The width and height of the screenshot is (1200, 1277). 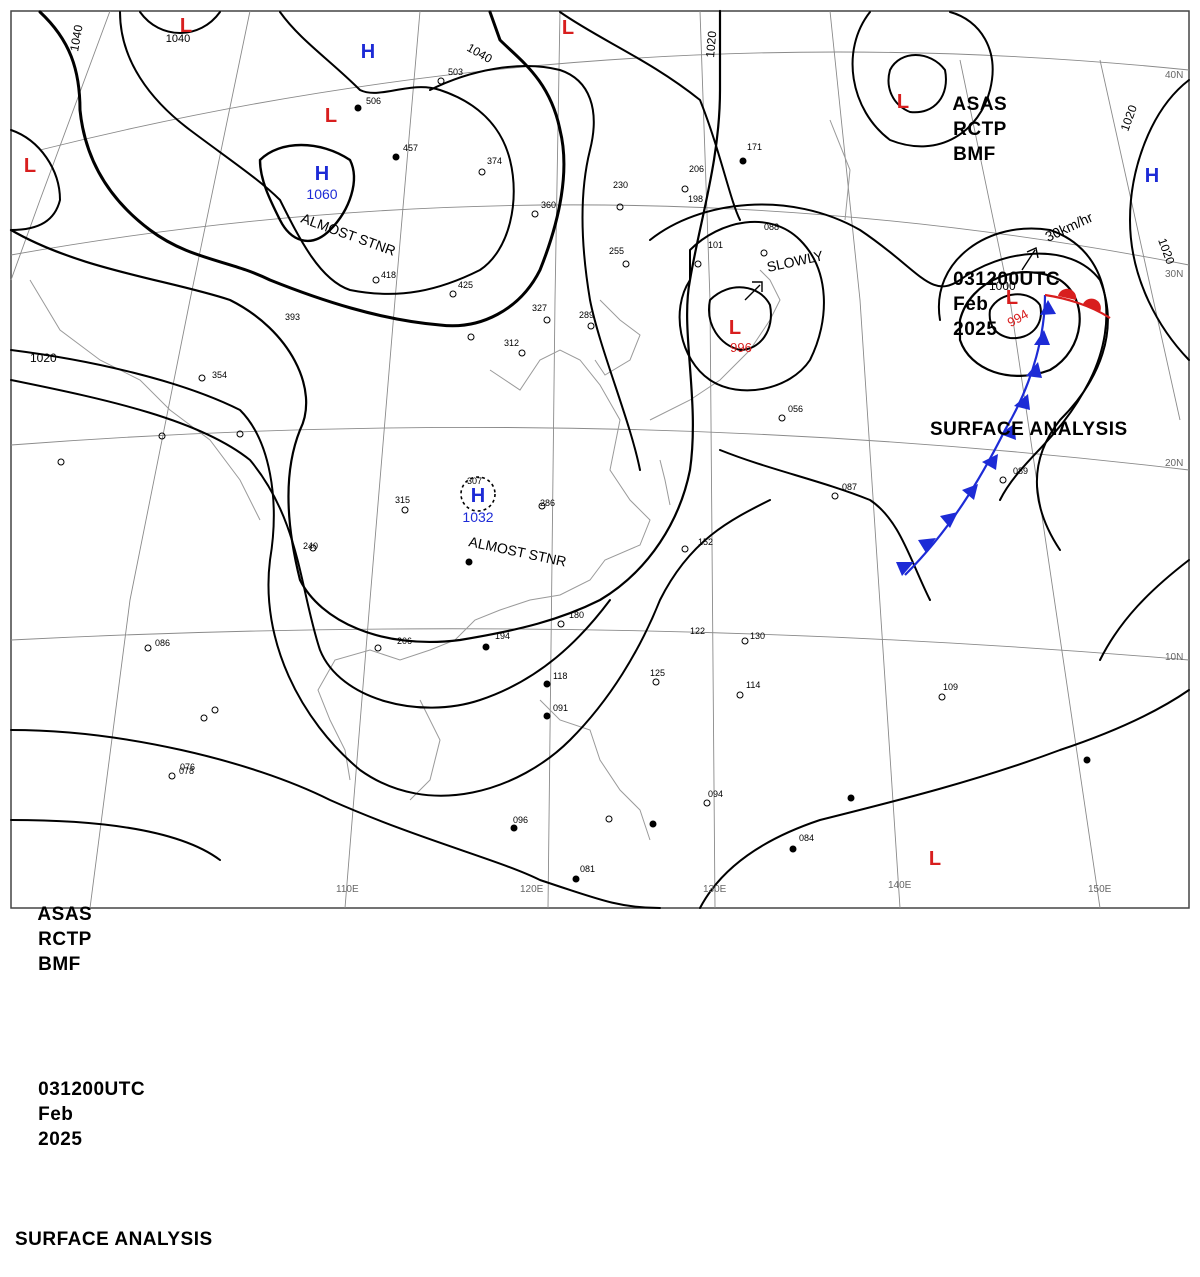 What do you see at coordinates (388, 275) in the screenshot?
I see `stn-val: 418` at bounding box center [388, 275].